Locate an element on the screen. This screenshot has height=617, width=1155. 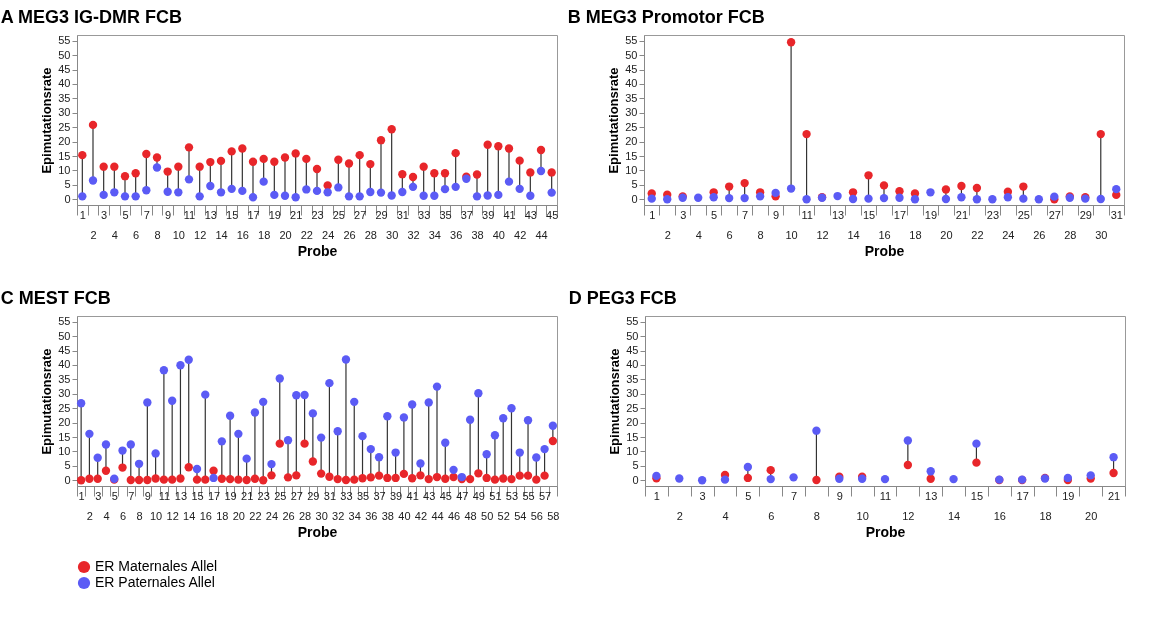
x-tick-label: 27 is located at coordinates (360, 214).